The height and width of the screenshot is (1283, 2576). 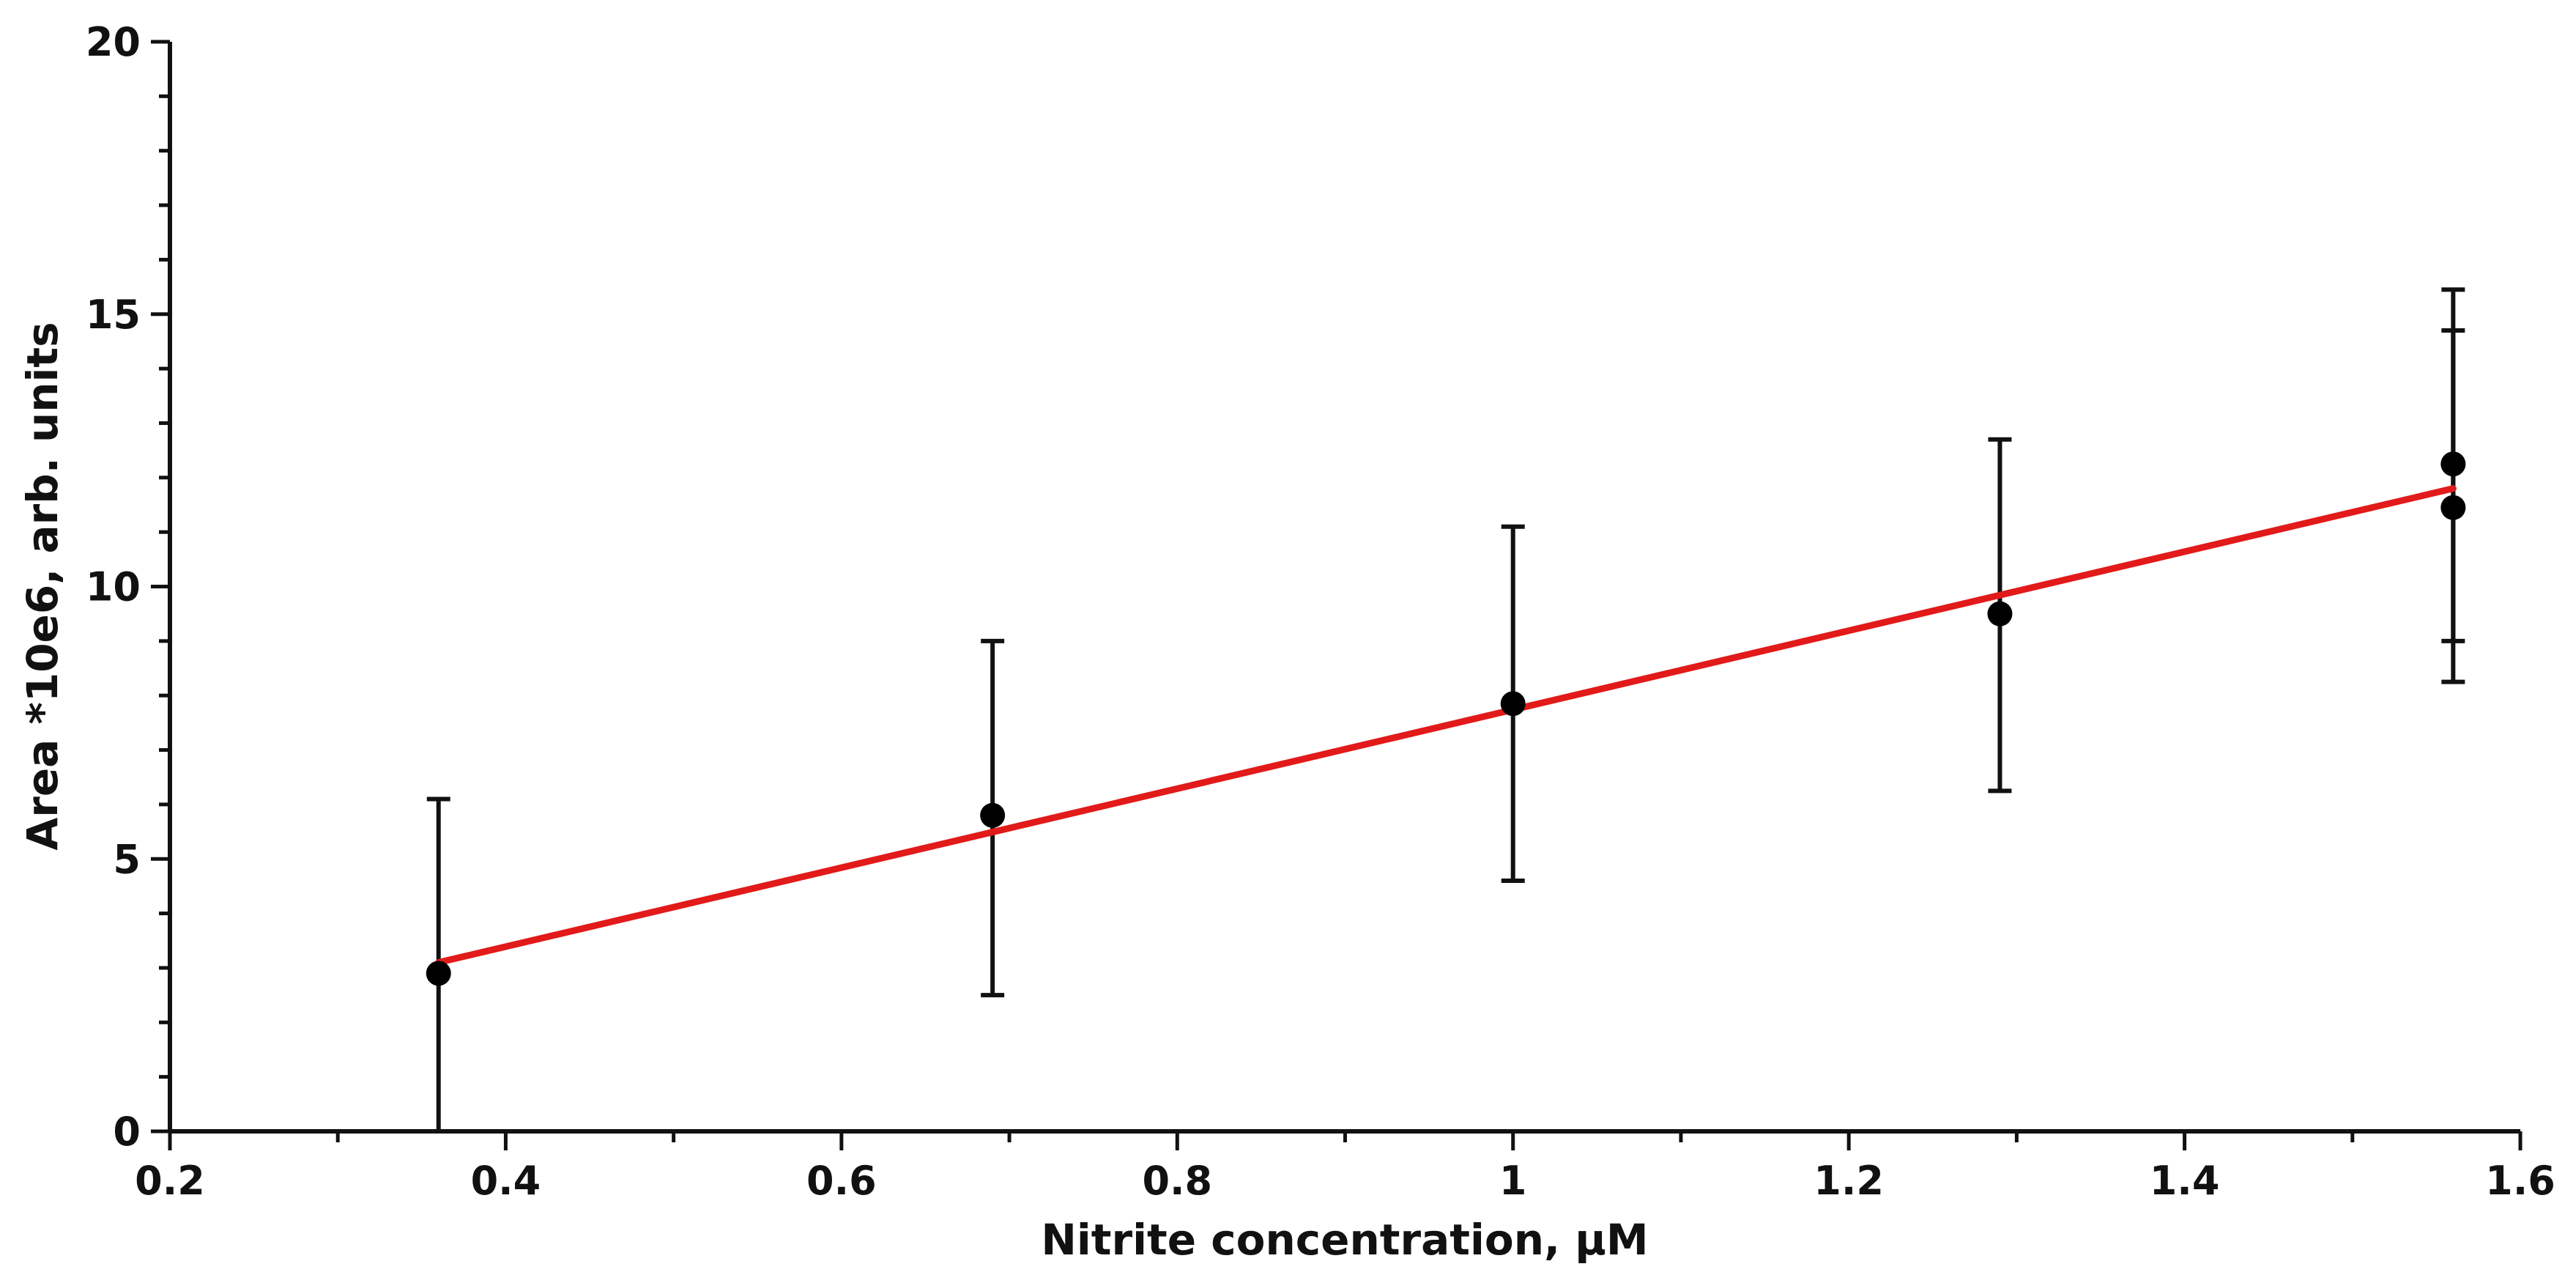 I want to click on x-tick-label: 1, so click(x=1513, y=1181).